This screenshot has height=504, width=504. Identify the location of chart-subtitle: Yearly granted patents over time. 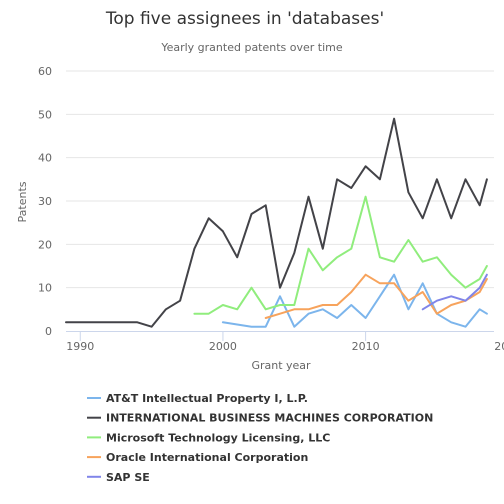
(251, 47).